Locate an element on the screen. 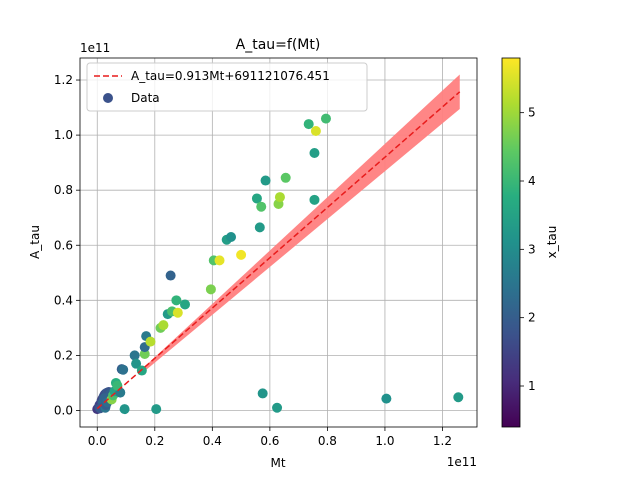  y-axis-offset-label: 1e11 is located at coordinates (95, 48).